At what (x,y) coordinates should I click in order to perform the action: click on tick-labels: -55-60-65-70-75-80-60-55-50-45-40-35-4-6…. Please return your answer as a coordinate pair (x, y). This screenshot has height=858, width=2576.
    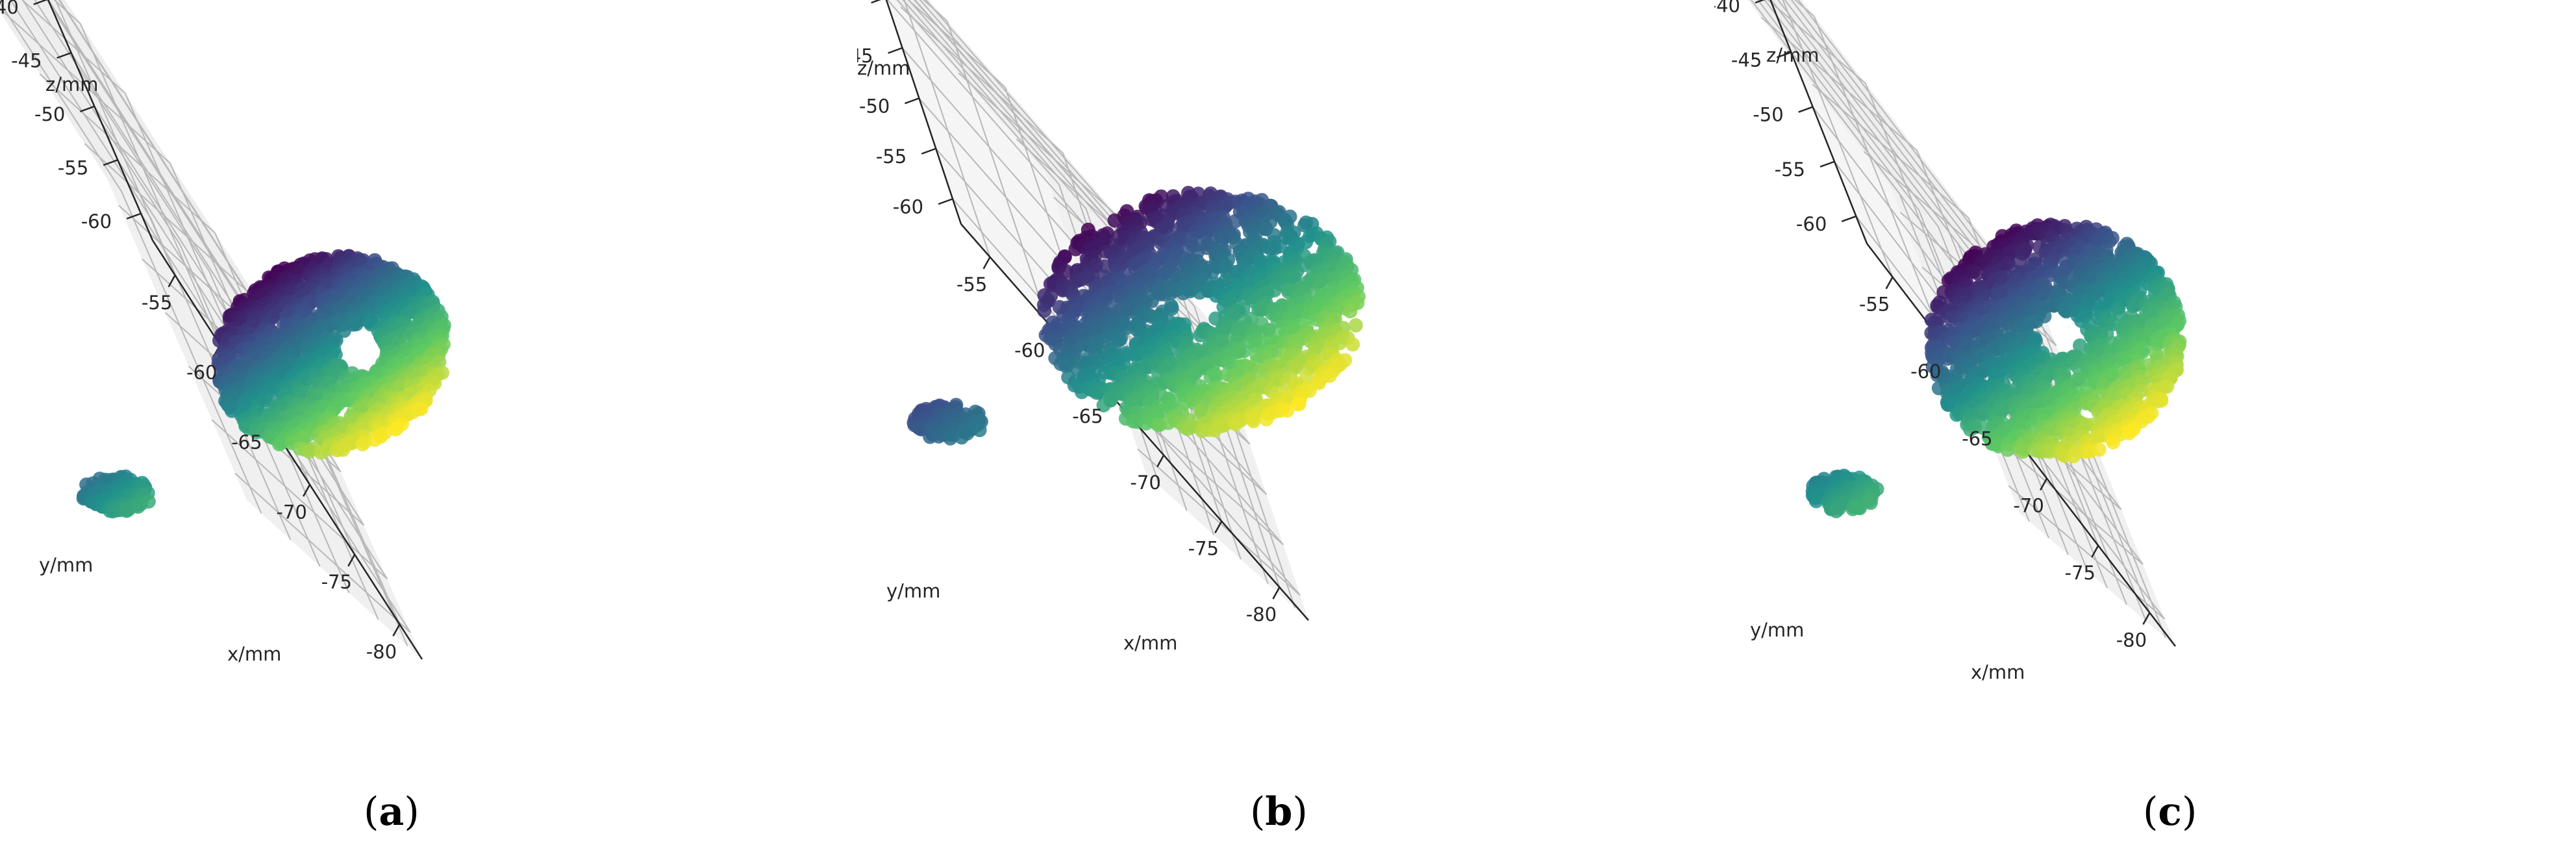
    Looking at the image, I should click on (1930, 325).